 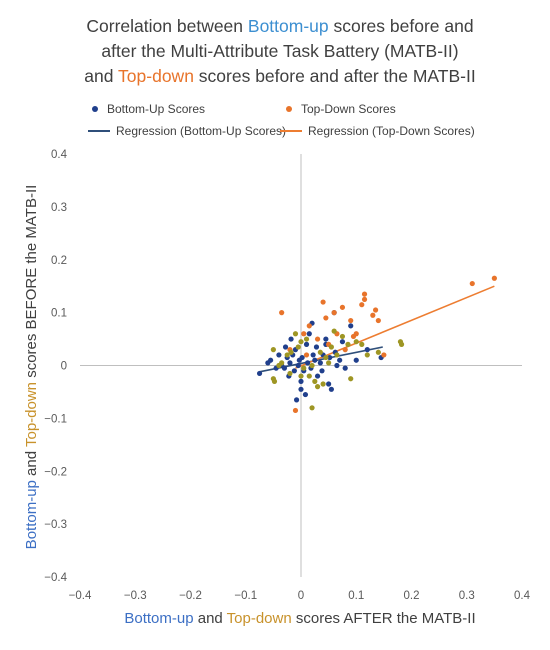 What do you see at coordinates (259, 618) in the screenshot?
I see `x-title-top-down: Top-down` at bounding box center [259, 618].